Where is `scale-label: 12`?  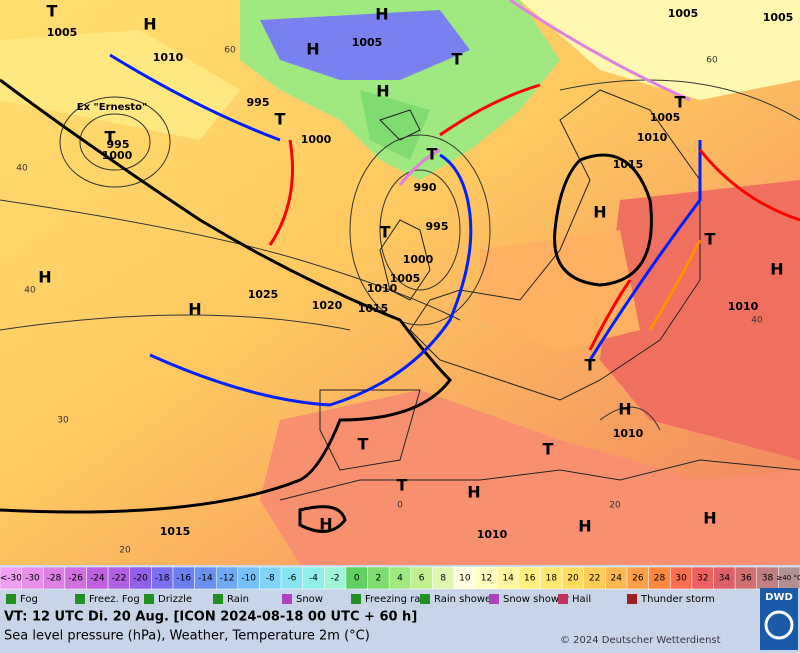
scale-label: 12 is located at coordinates (486, 579).